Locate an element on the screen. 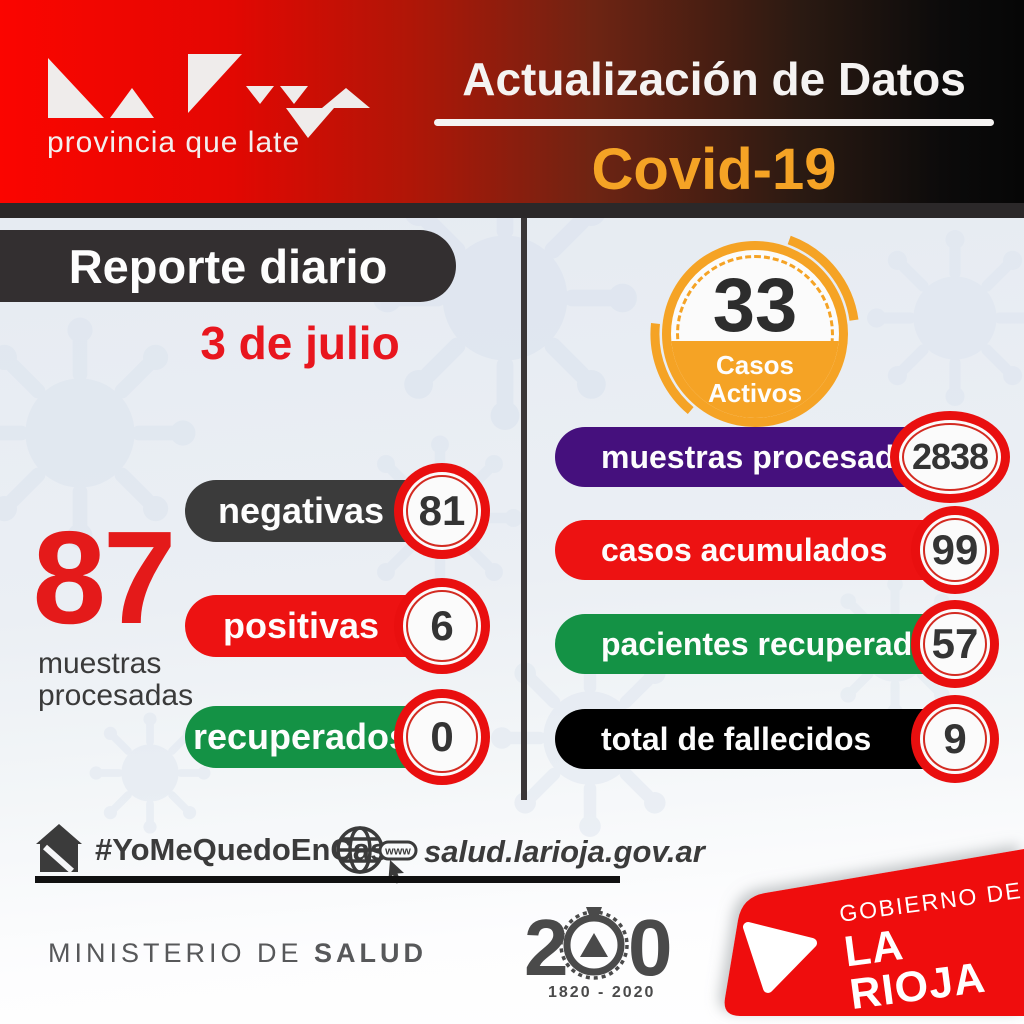 This screenshot has width=1024, height=1024. la-rioja-triangles-logo-icon is located at coordinates (209, 96).